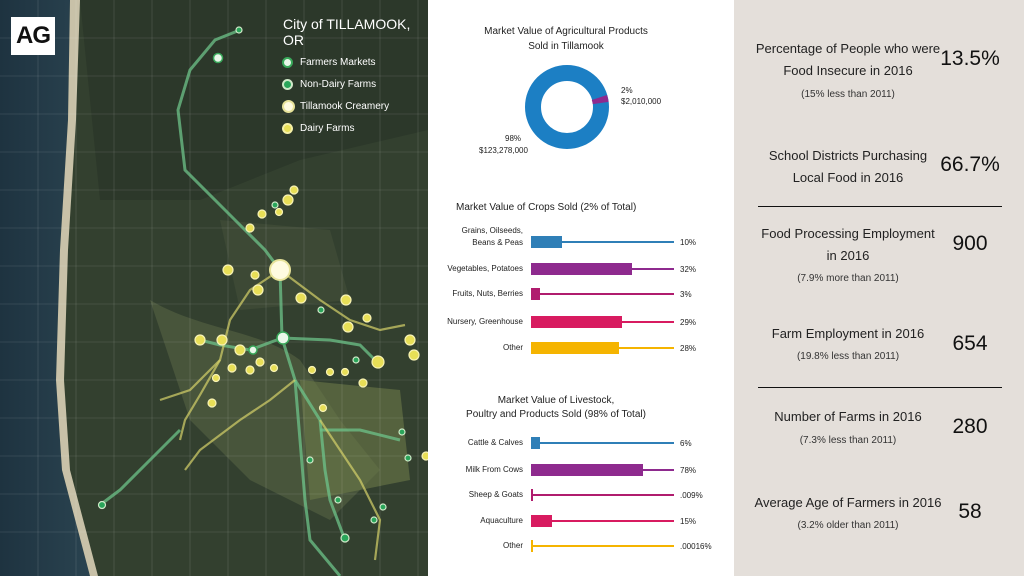 Image resolution: width=1024 pixels, height=576 pixels. What do you see at coordinates (848, 356) in the screenshot?
I see `stat-farm-employment-sub: (19.8% less than 2011)` at bounding box center [848, 356].